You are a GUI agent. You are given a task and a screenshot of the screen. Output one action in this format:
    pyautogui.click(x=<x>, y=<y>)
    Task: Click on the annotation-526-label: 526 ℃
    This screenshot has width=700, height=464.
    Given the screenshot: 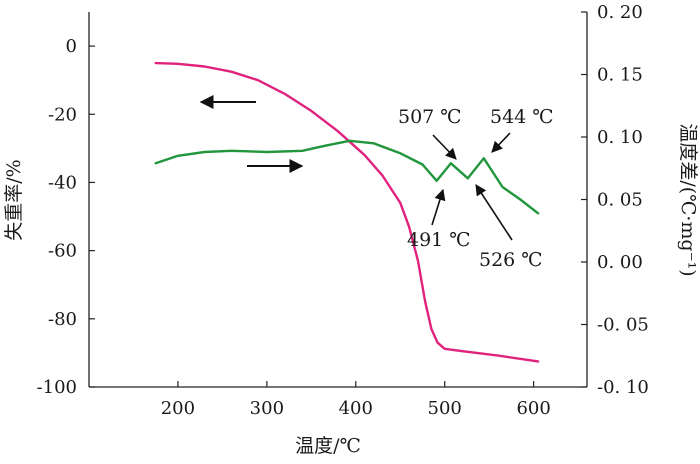 What is the action you would take?
    pyautogui.click(x=511, y=260)
    